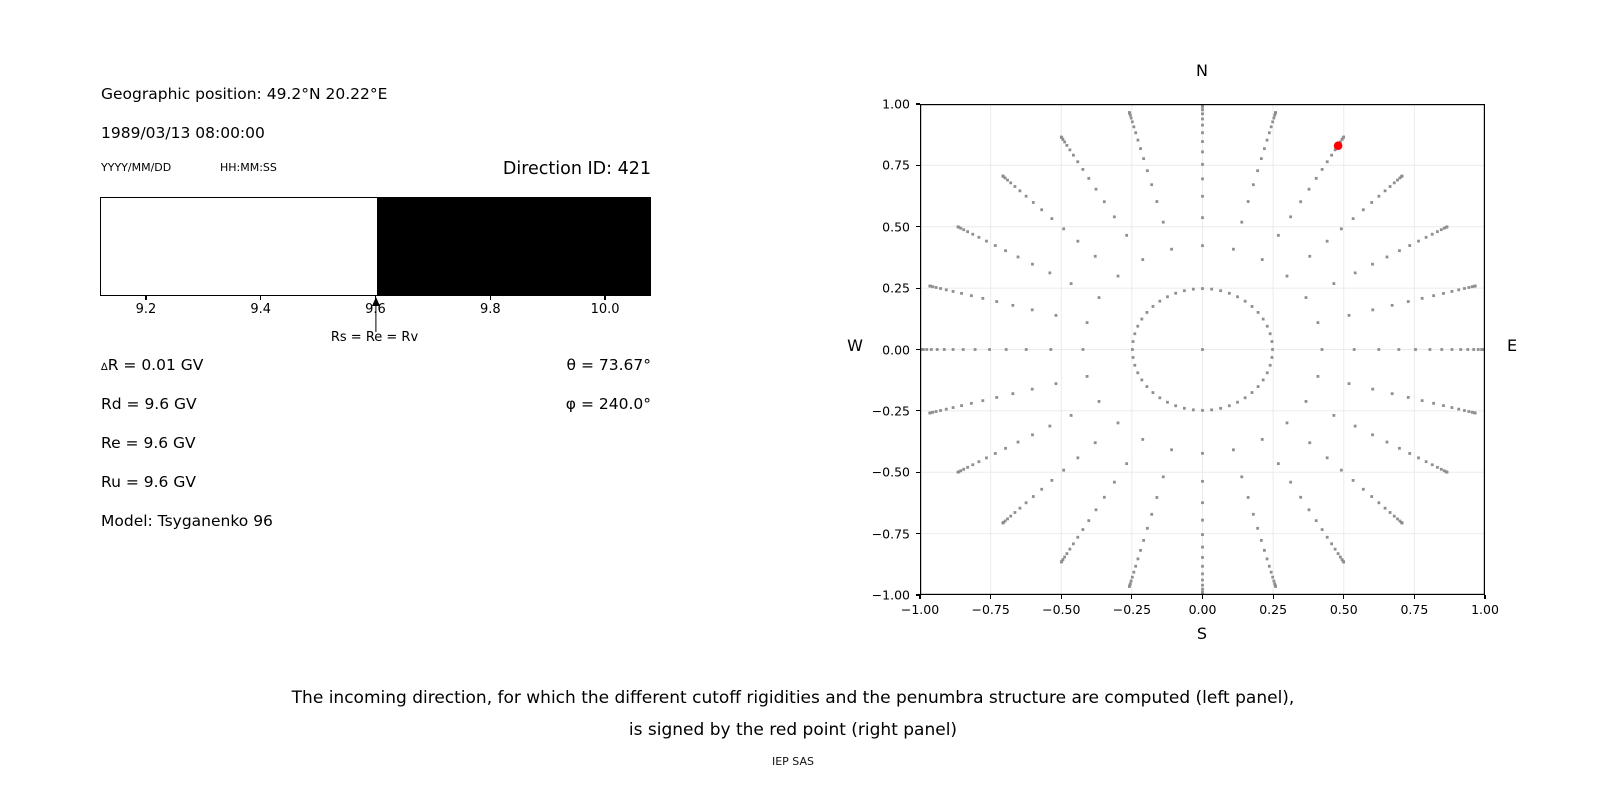 This screenshot has height=800, width=1600. Describe the element at coordinates (1200, 610) in the screenshot. I see `direction-map-x-axis: −1.00 −0.75 −0.50 −0.25 0.00 0.25 0.50 0.75 1.00` at that location.